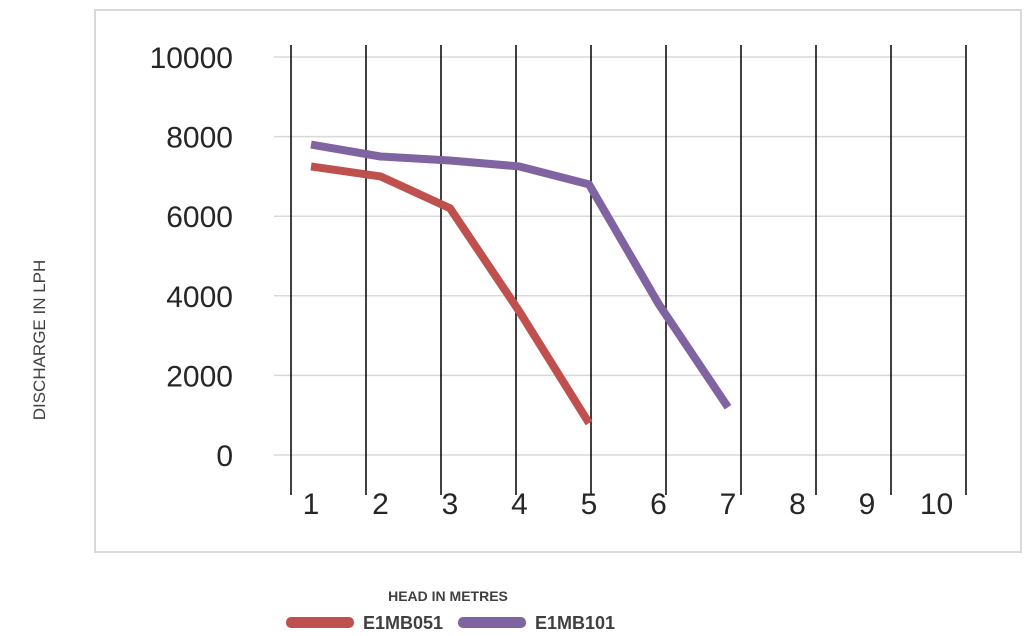 The width and height of the screenshot is (1029, 636). Describe the element at coordinates (867, 504) in the screenshot. I see `x-tick-9: 9` at that location.